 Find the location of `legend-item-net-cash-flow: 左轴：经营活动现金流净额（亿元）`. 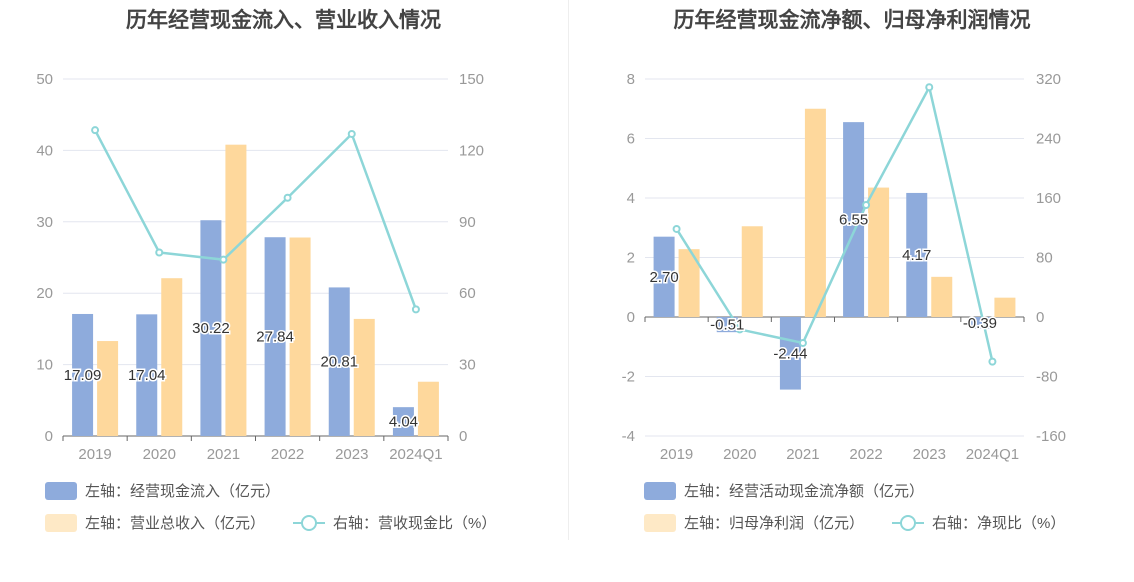

legend-item-net-cash-flow: 左轴：经营活动现金流净额（亿元） is located at coordinates (784, 490).